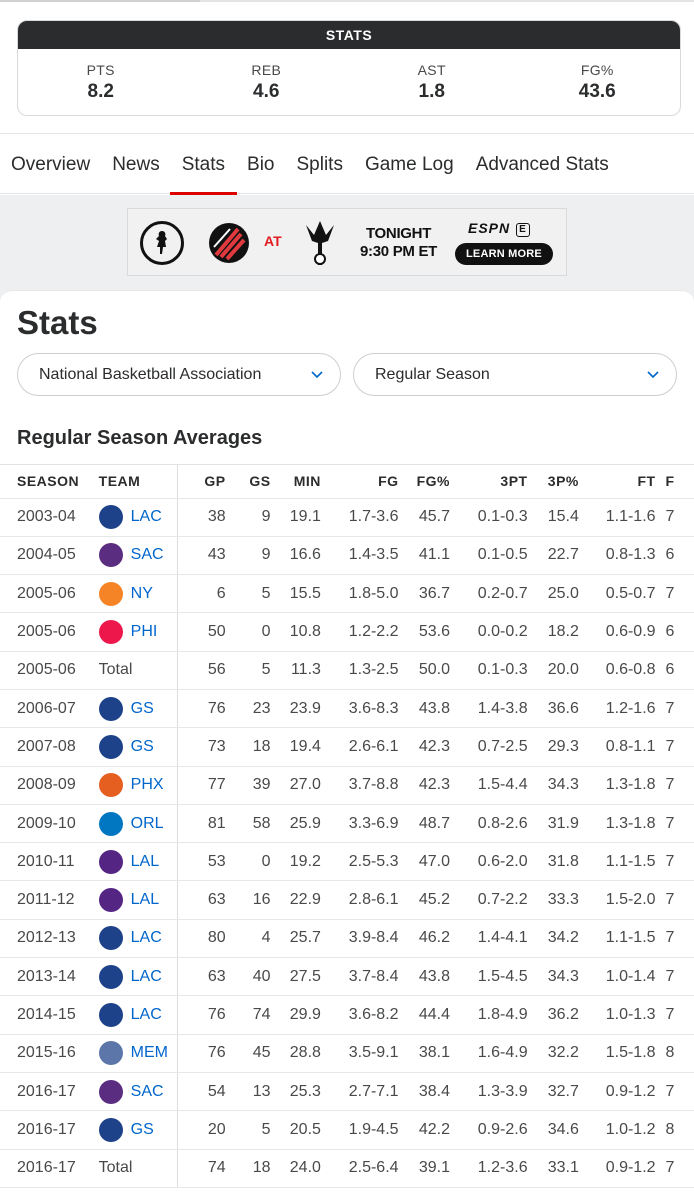 The width and height of the screenshot is (694, 1199). Describe the element at coordinates (504, 254) in the screenshot. I see `learn-more-button: LEARN MORE` at that location.